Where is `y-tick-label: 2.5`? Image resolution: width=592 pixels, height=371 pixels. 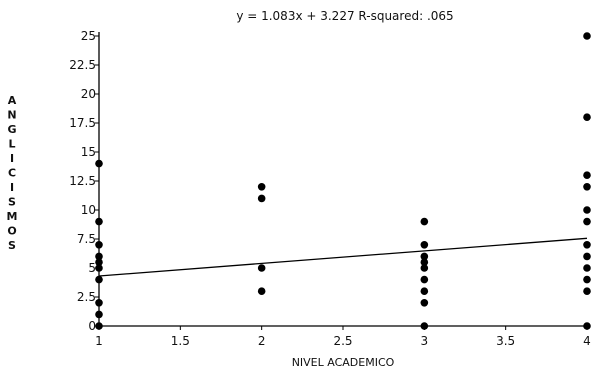
y-tick-label: 2.5 is located at coordinates (86, 297).